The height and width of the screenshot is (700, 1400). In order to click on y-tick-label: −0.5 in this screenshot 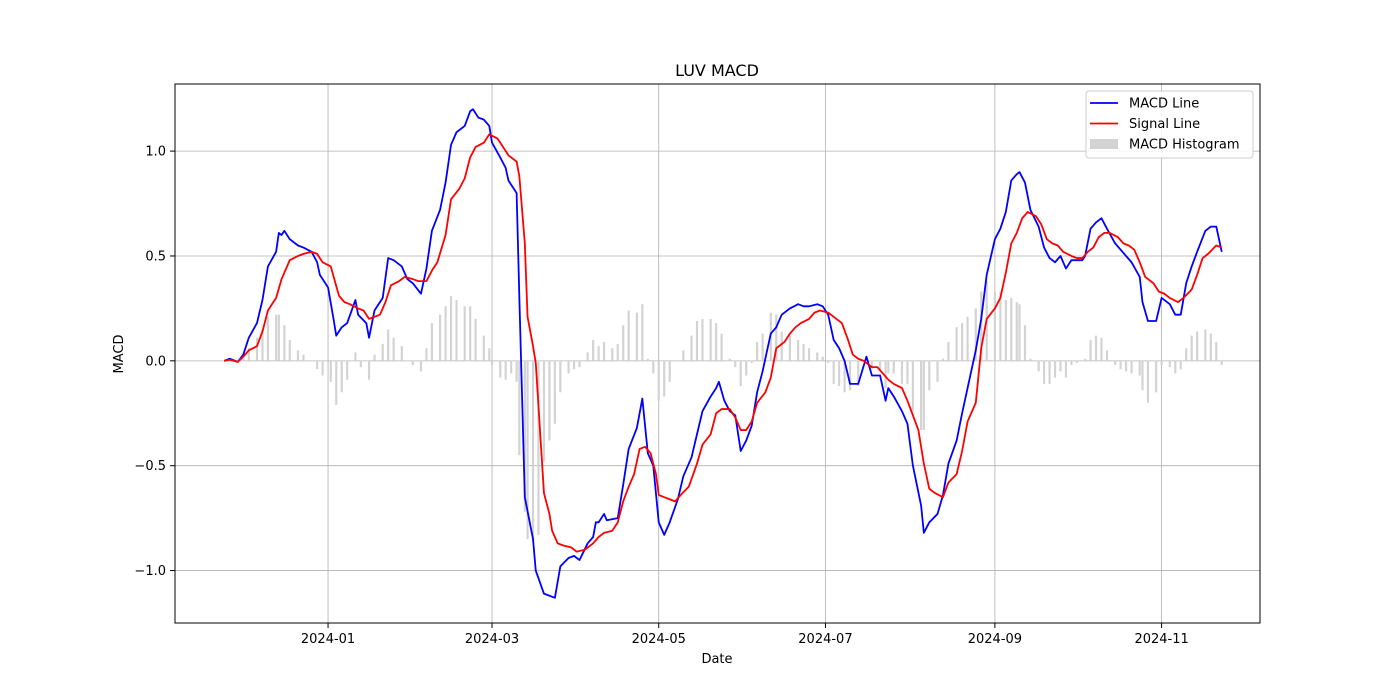, I will do `click(150, 466)`.